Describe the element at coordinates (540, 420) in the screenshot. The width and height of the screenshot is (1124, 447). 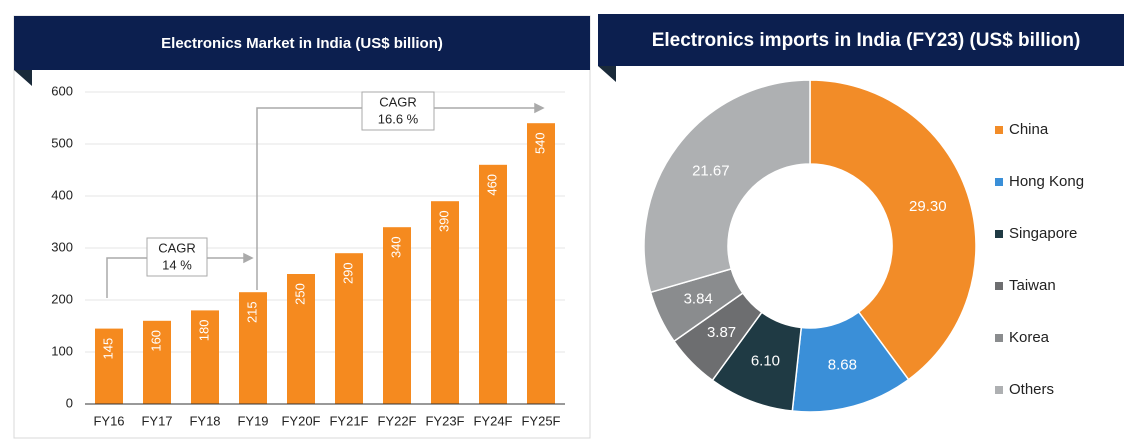
I see `x-tick-label: FY25F` at that location.